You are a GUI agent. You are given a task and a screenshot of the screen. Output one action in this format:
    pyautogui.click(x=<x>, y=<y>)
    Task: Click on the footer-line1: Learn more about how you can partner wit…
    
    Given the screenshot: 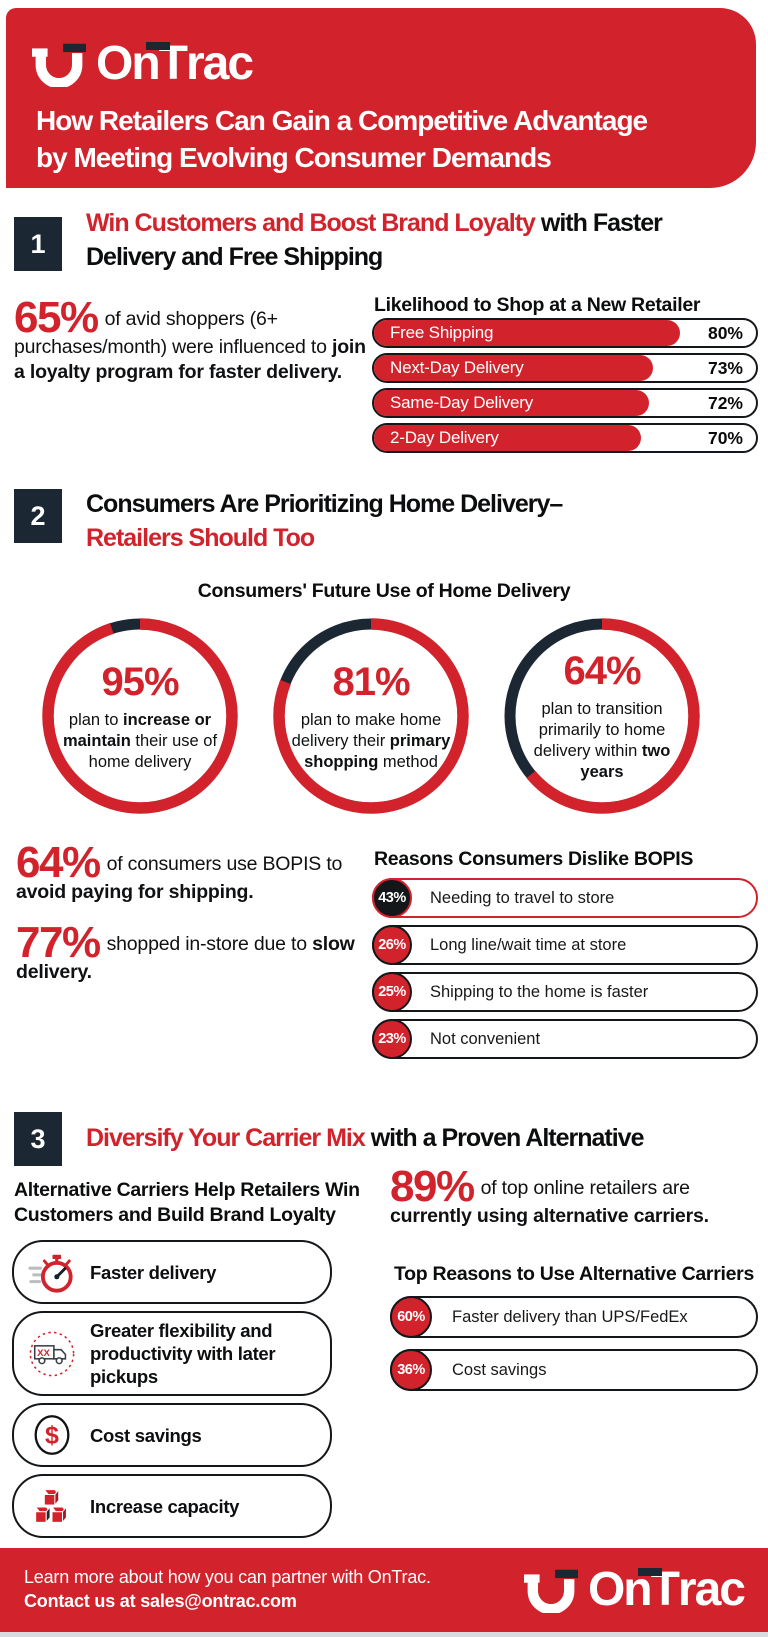 What is the action you would take?
    pyautogui.click(x=227, y=1577)
    